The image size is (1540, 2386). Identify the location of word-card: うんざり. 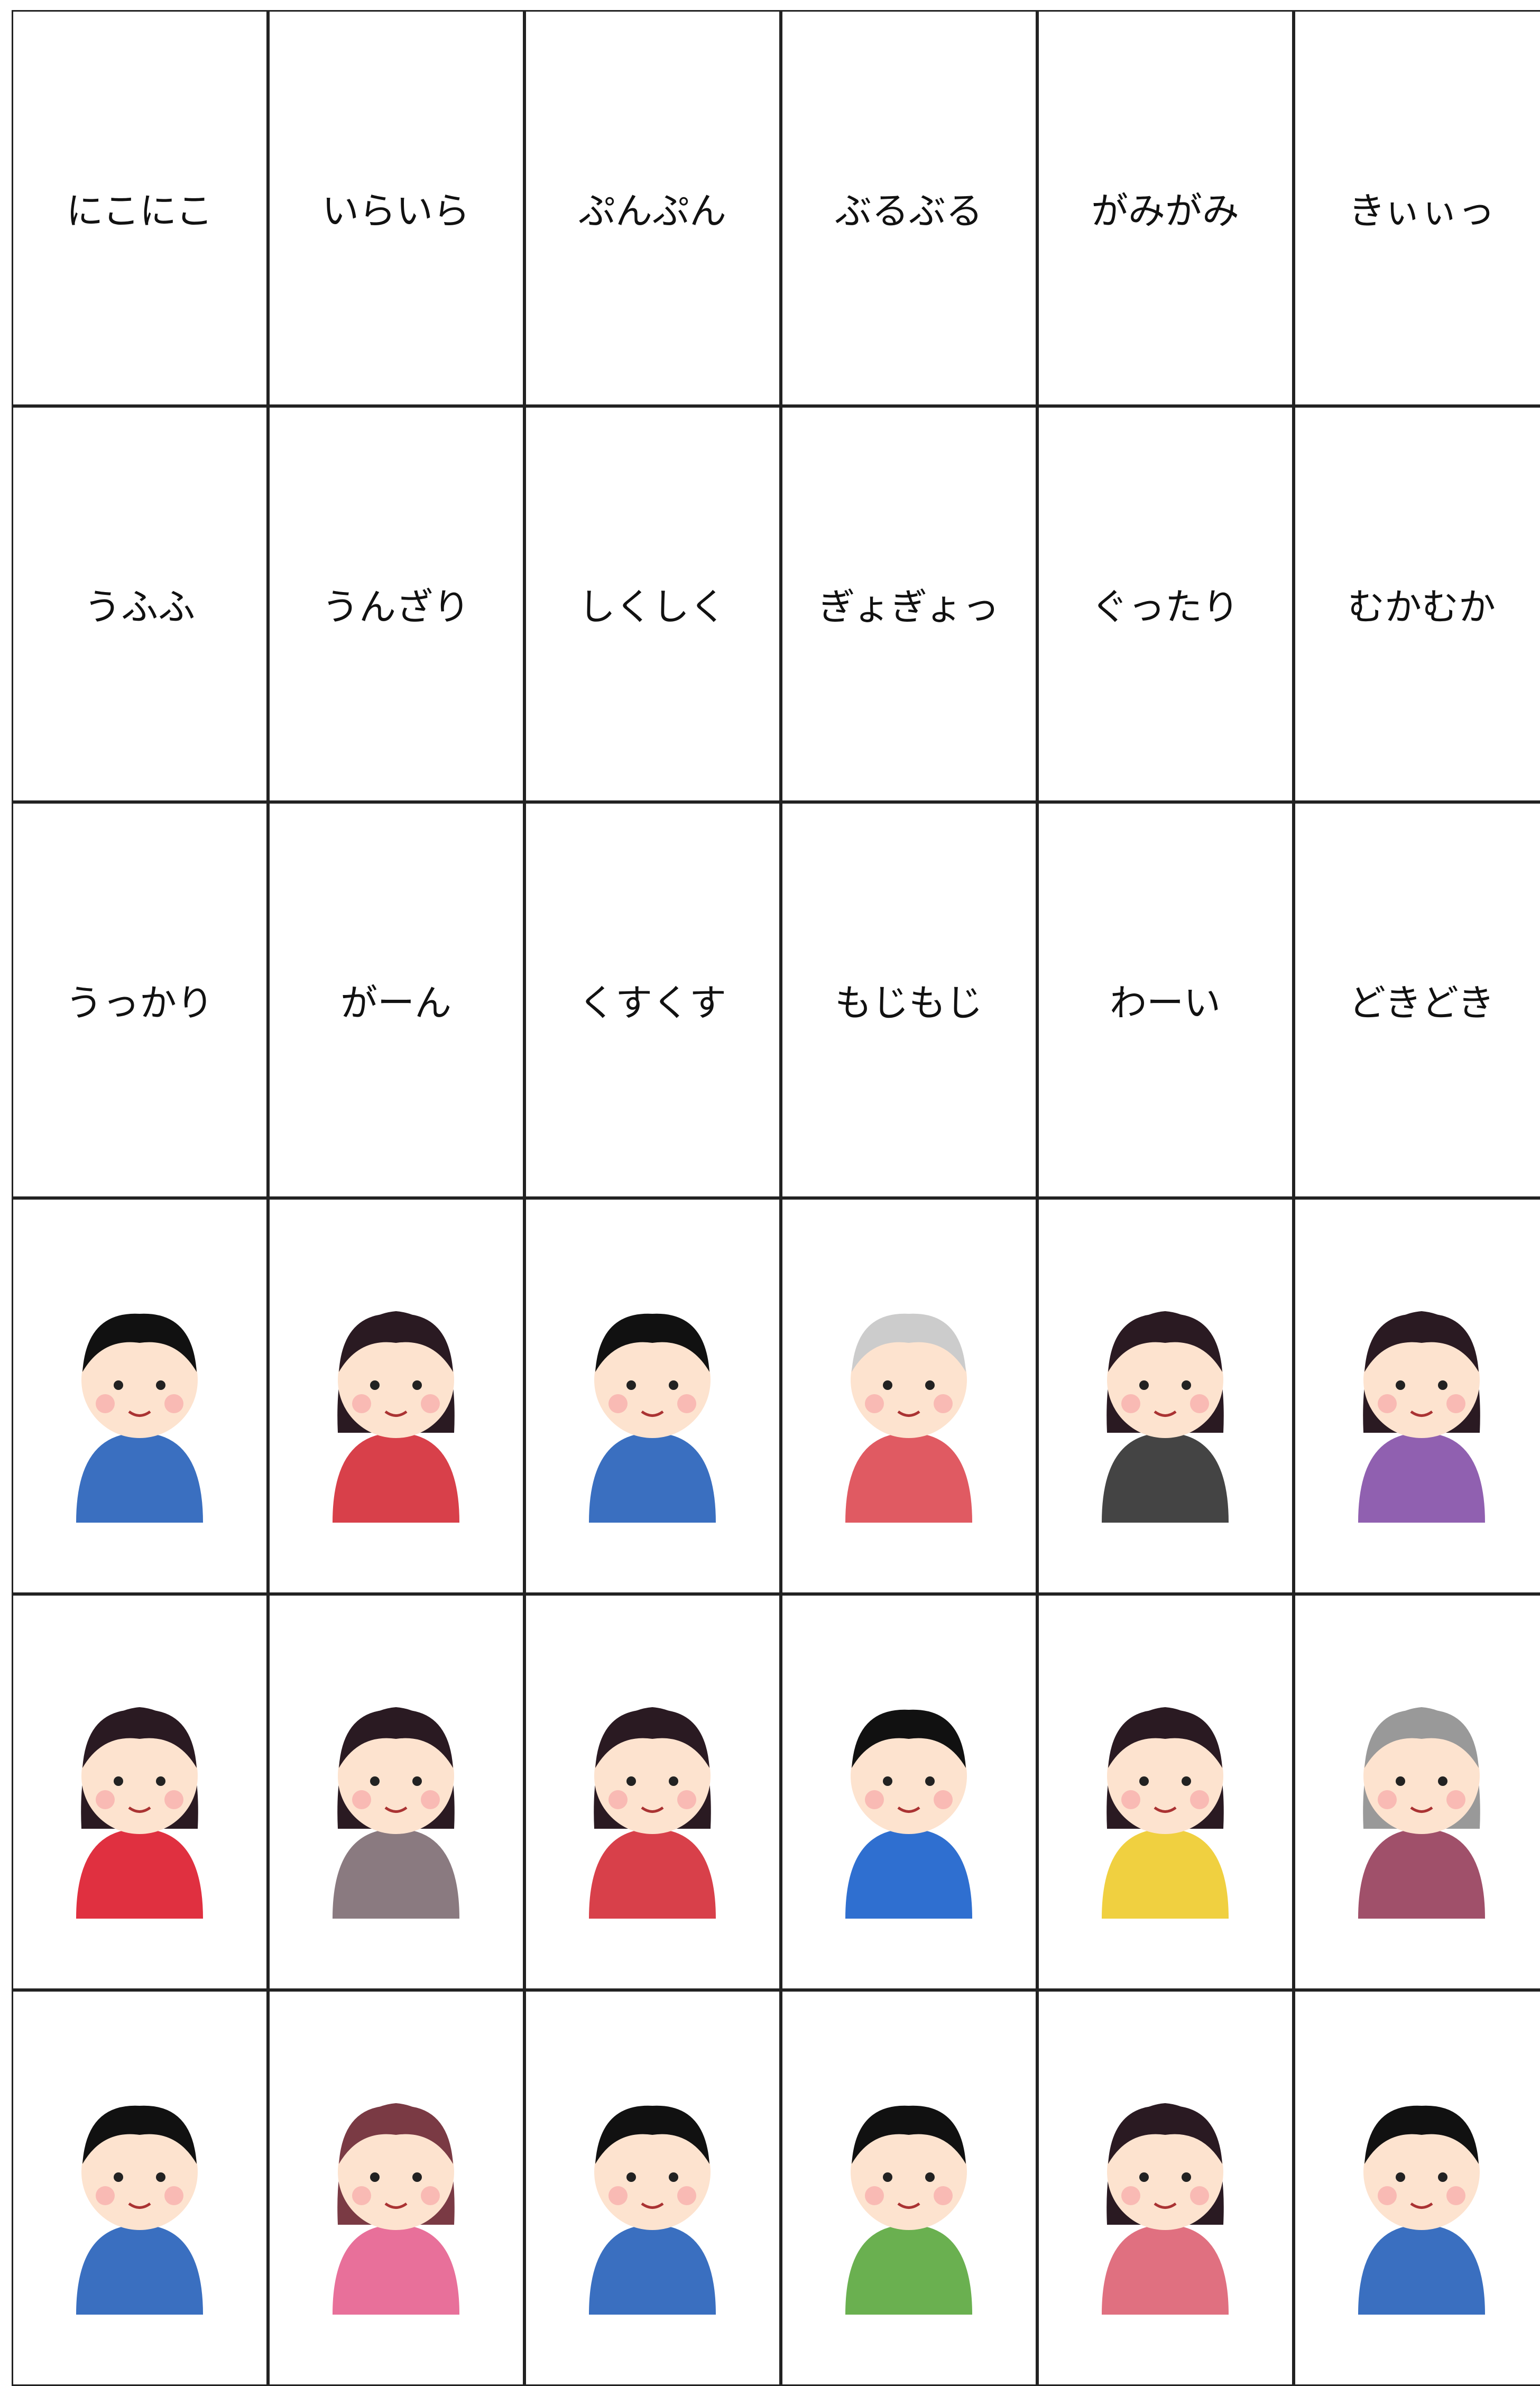
(396, 604).